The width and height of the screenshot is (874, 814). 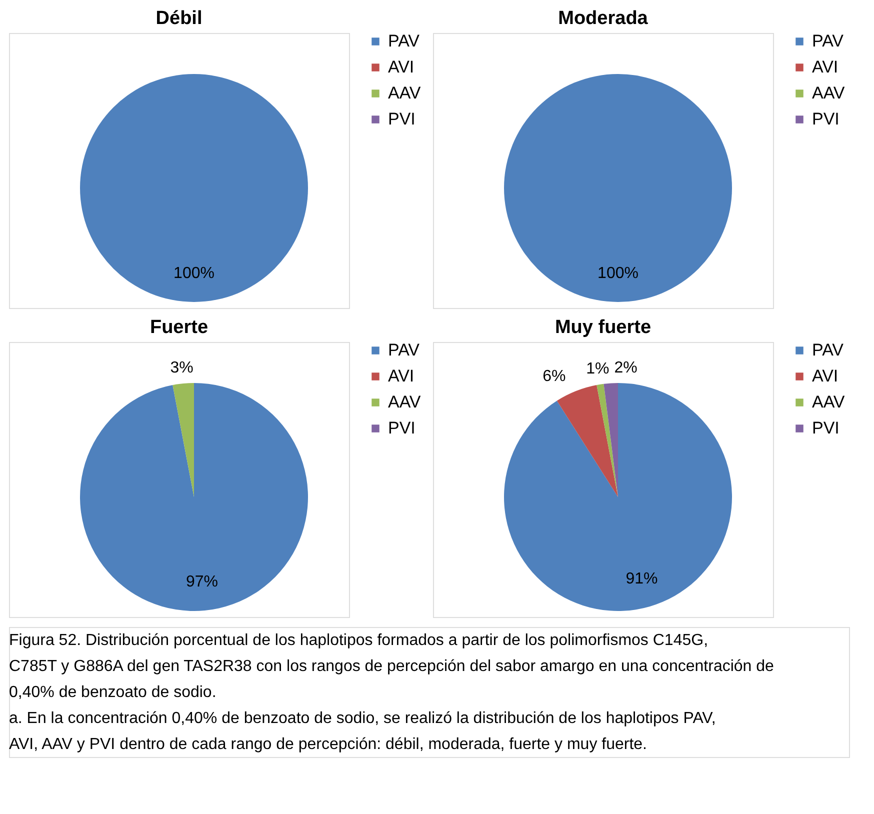 What do you see at coordinates (179, 18) in the screenshot?
I see `chart-title: Débil` at bounding box center [179, 18].